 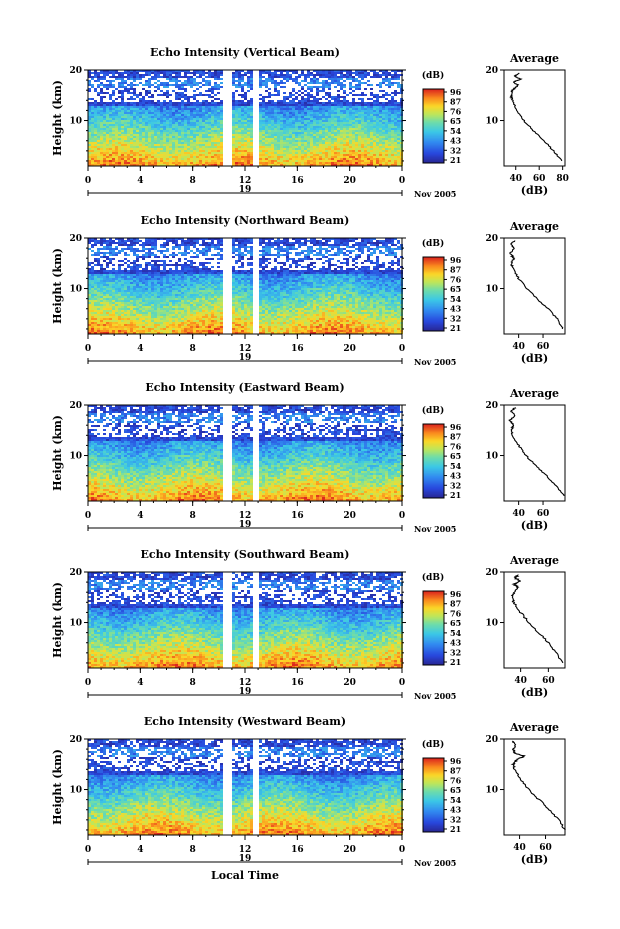 I want to click on colorbar-unit: (dB), so click(x=433, y=410).